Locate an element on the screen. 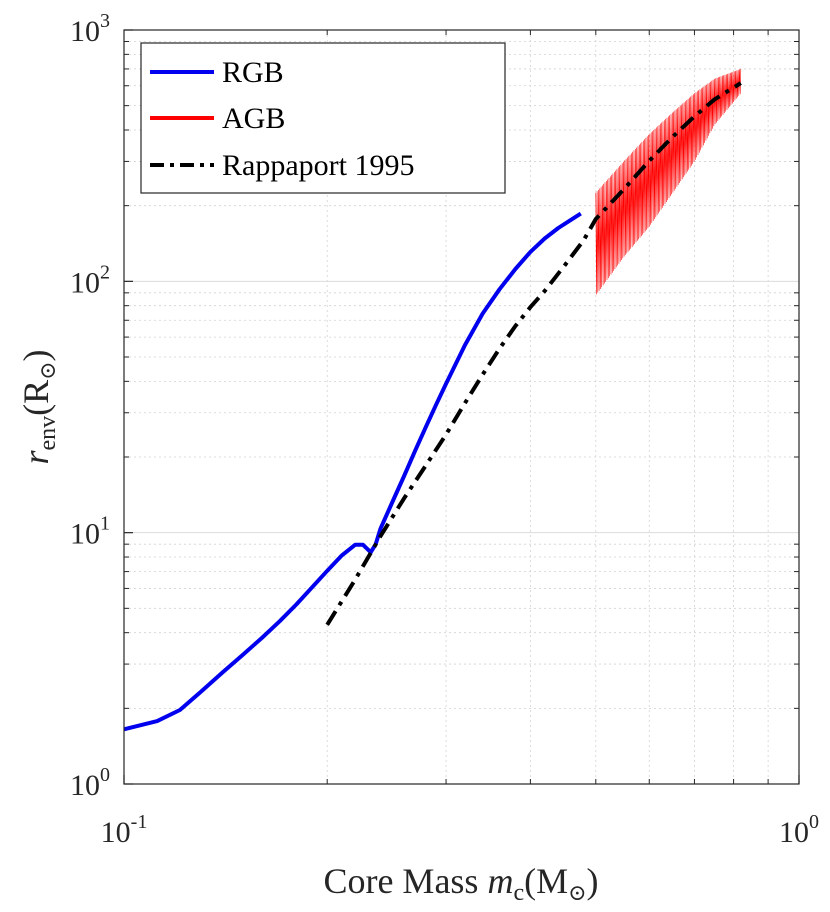 Image resolution: width=830 pixels, height=912 pixels. y-tick-label-exponent: 2 is located at coordinates (105, 272).